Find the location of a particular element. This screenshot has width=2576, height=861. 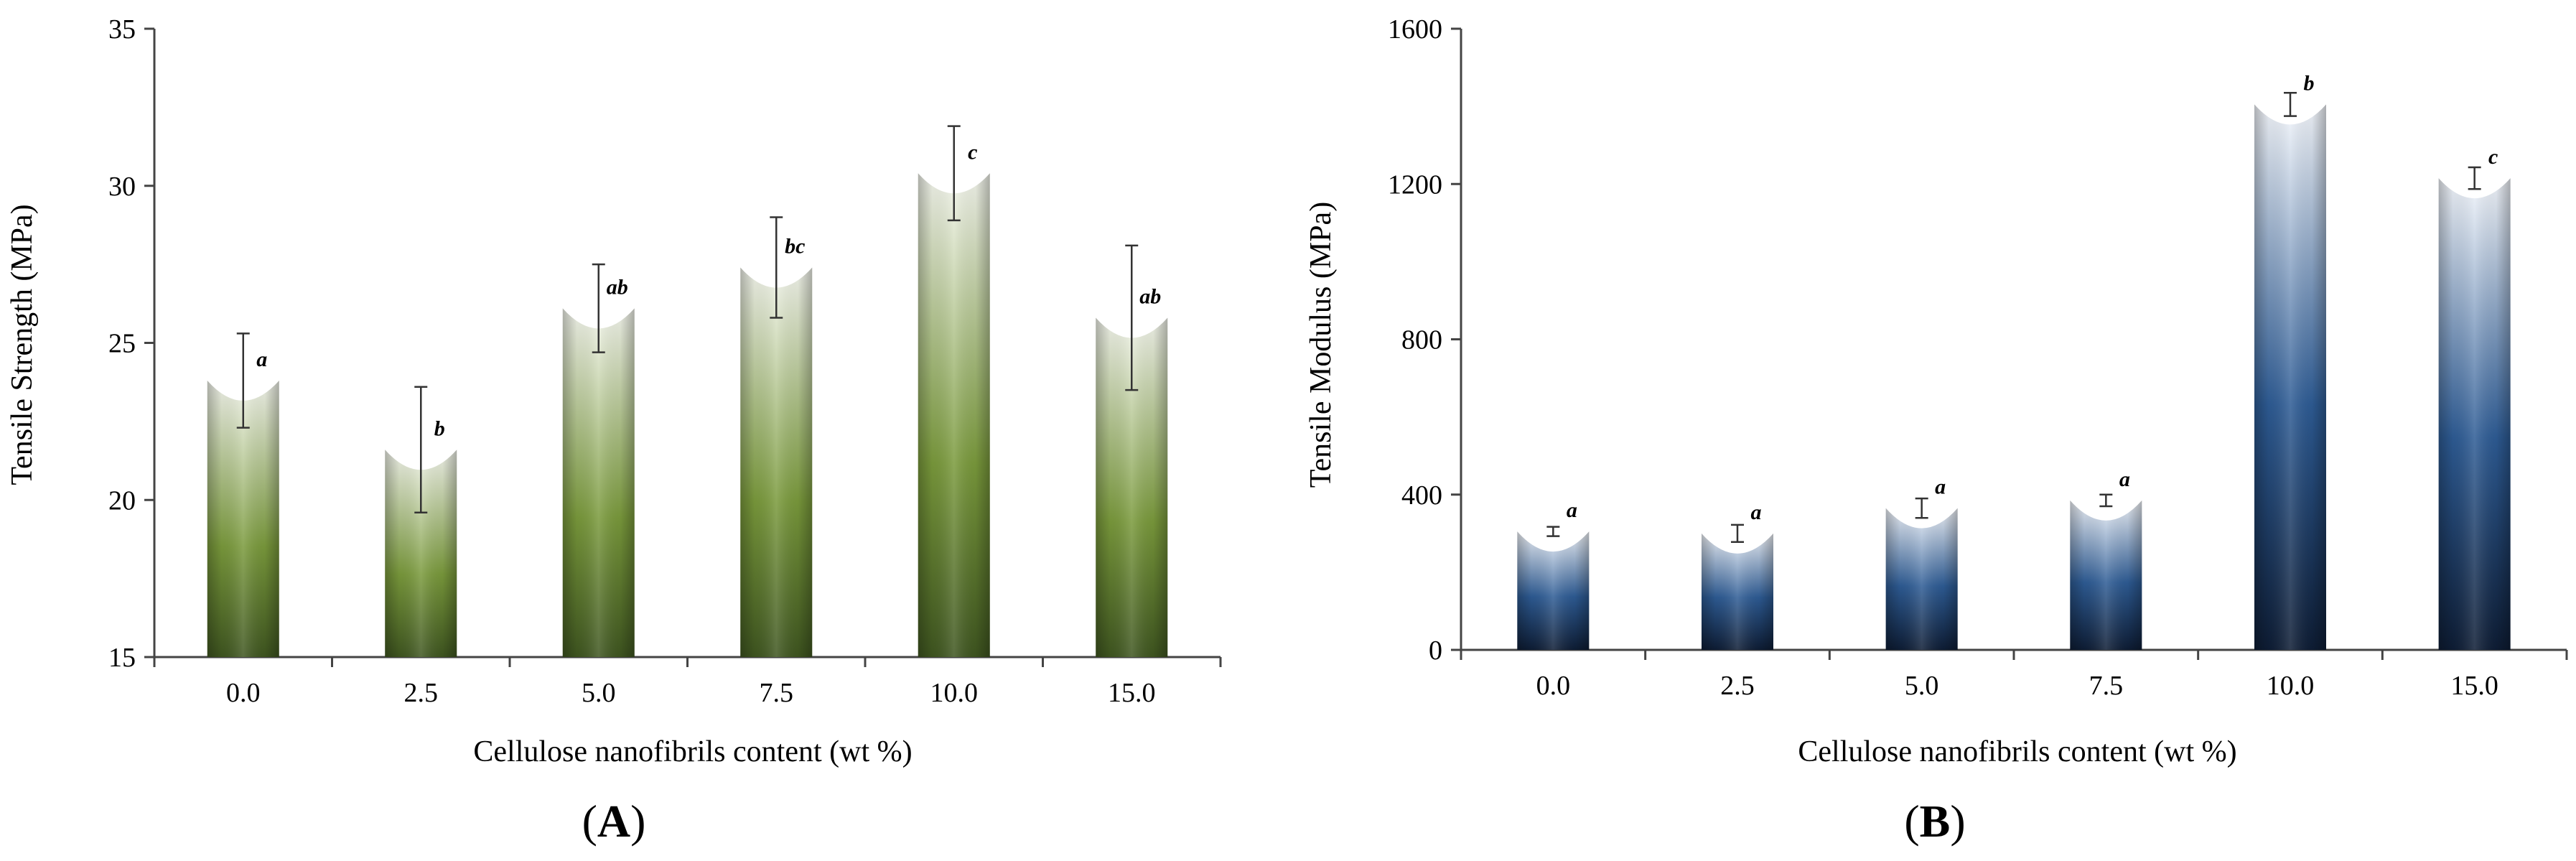

y-tick-label: 400 is located at coordinates (1421, 496).